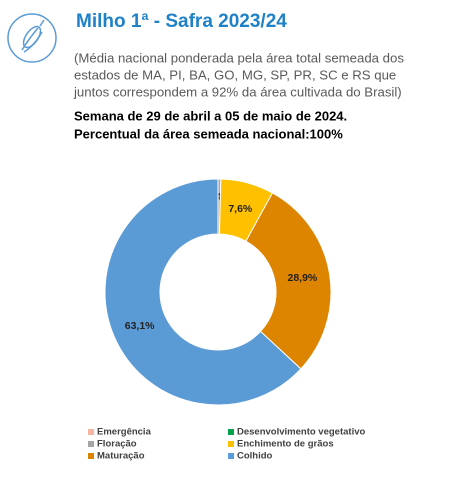  What do you see at coordinates (140, 326) in the screenshot?
I see `value-label: 63,1%` at bounding box center [140, 326].